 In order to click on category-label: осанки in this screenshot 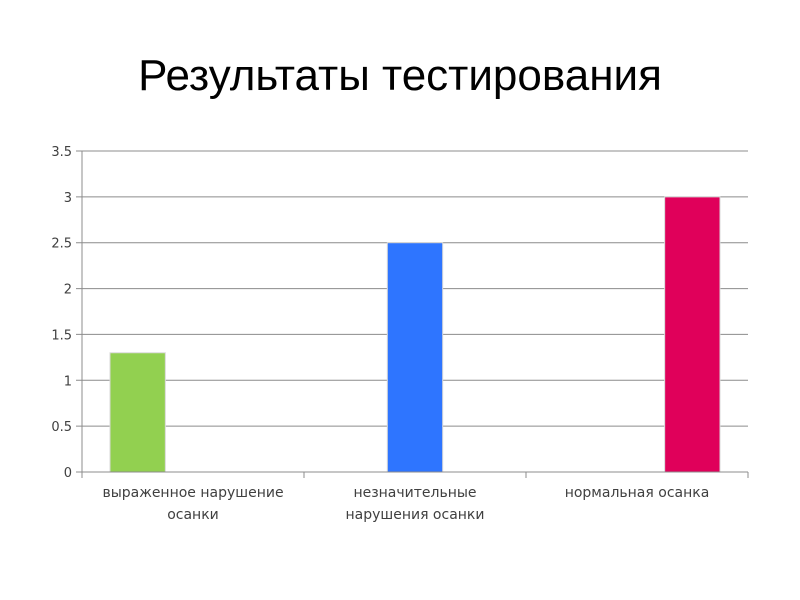, I will do `click(193, 515)`.